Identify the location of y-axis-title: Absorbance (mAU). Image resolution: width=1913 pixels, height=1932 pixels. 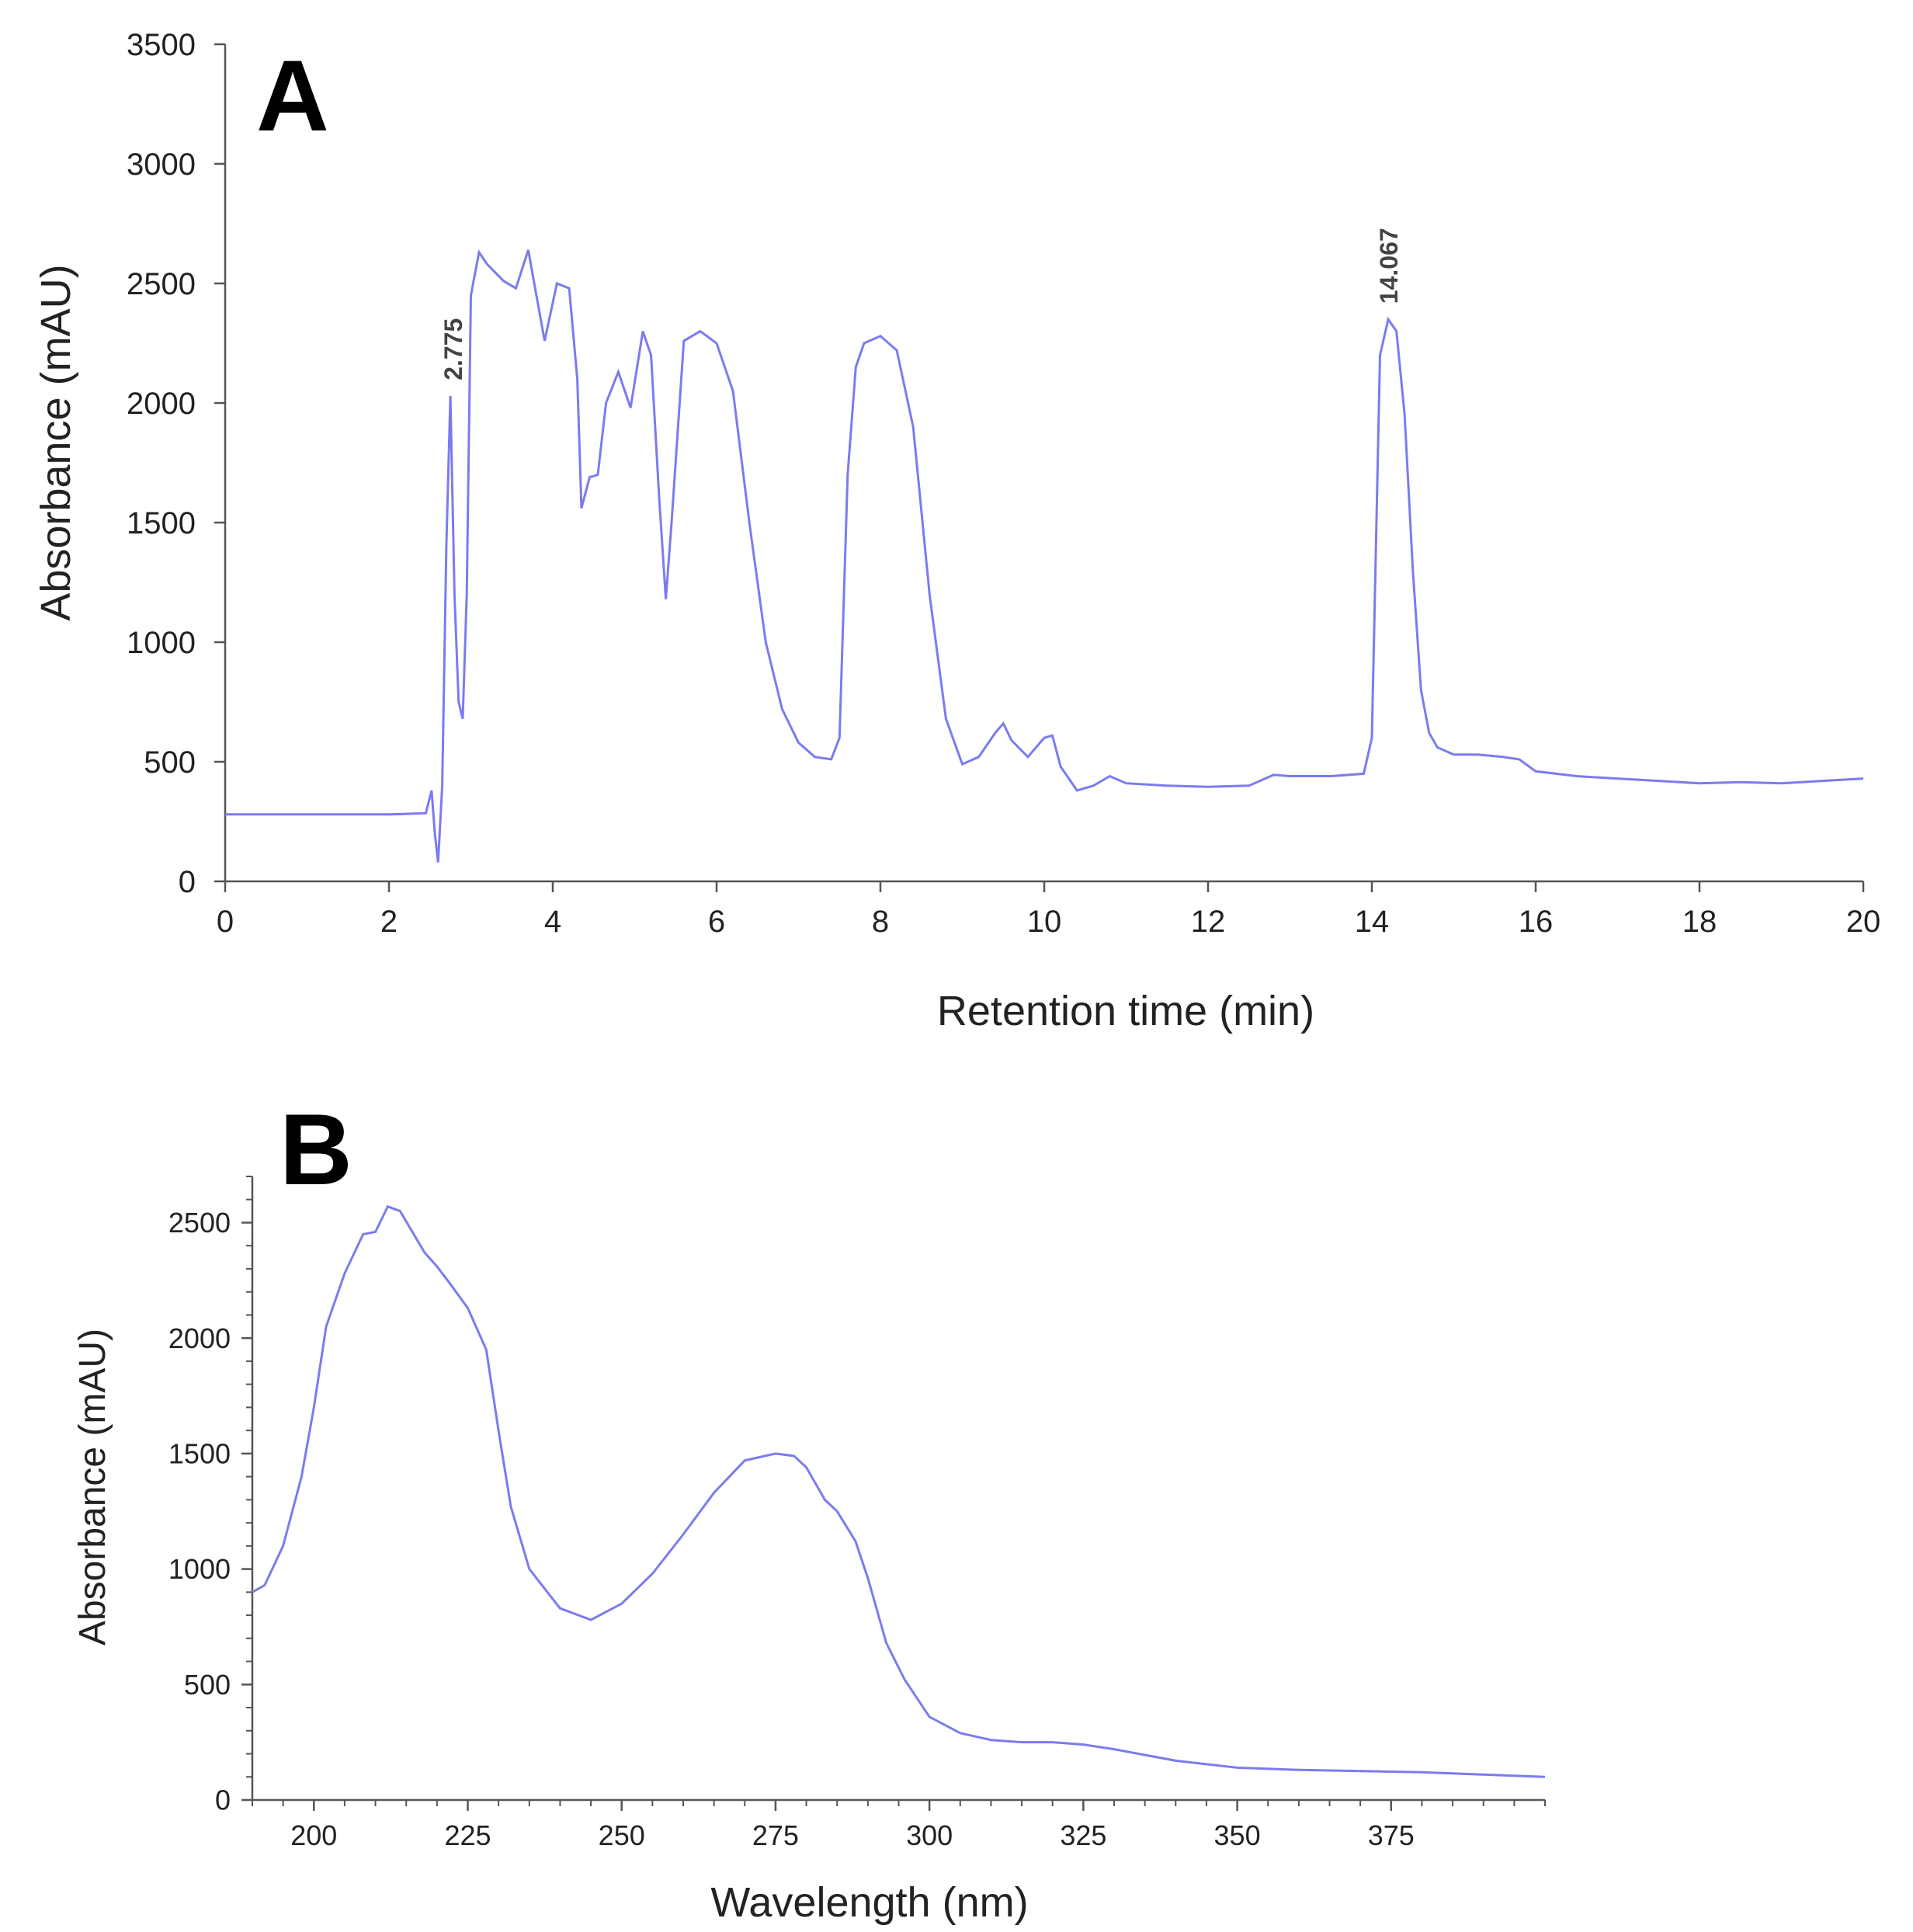
(56, 442).